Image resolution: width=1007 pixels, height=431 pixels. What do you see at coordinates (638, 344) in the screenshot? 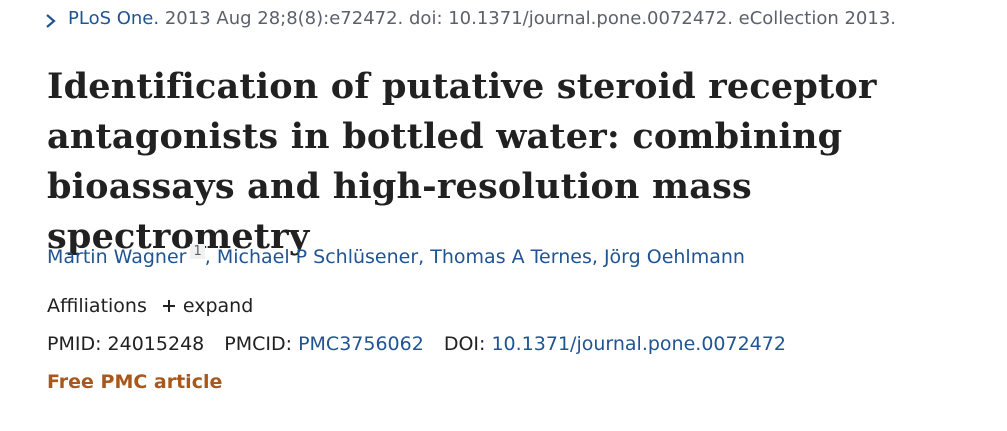
I see `identifier-value: 10.1371/journal.pone.0072472` at bounding box center [638, 344].